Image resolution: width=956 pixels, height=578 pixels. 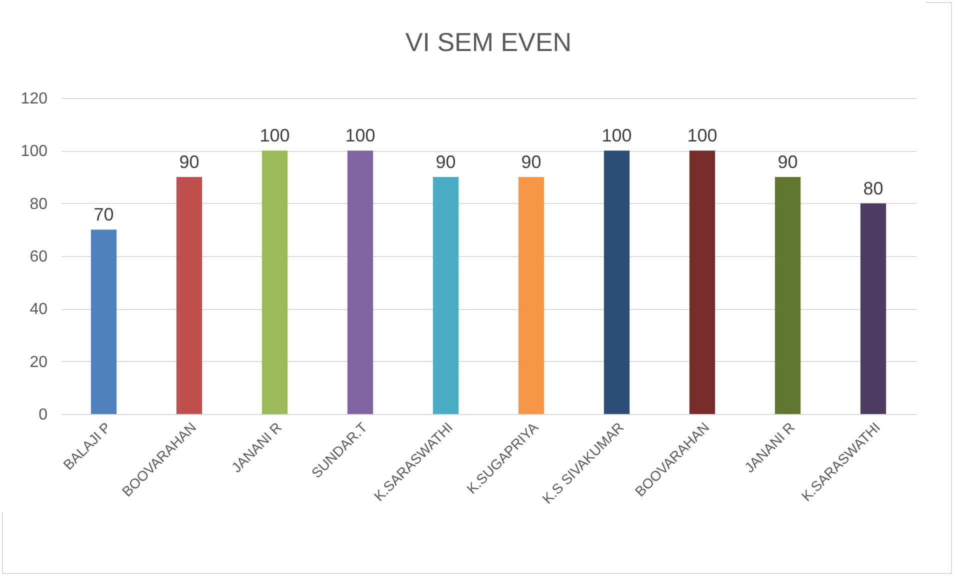 I want to click on data-label: 80, so click(x=873, y=188).